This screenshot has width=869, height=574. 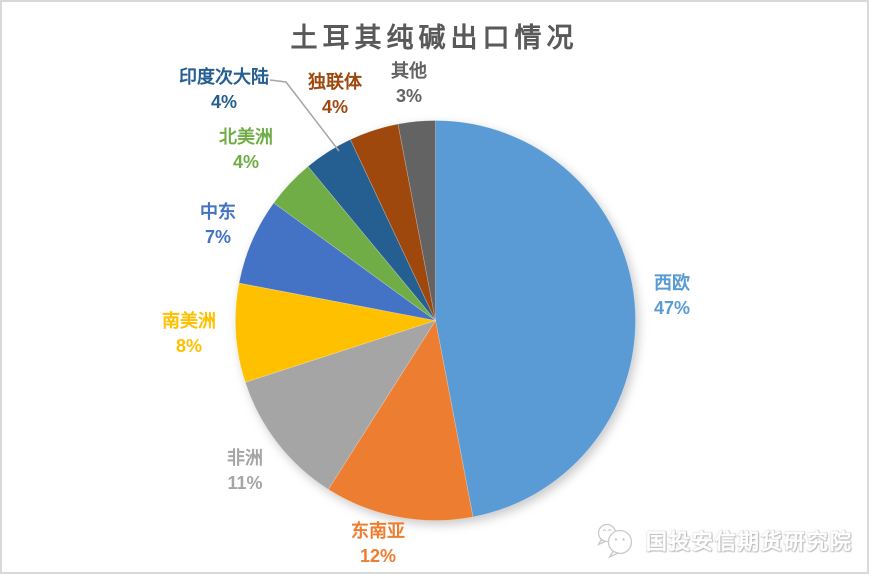 What do you see at coordinates (224, 77) in the screenshot?
I see `slice-label-name: 印度次大陆` at bounding box center [224, 77].